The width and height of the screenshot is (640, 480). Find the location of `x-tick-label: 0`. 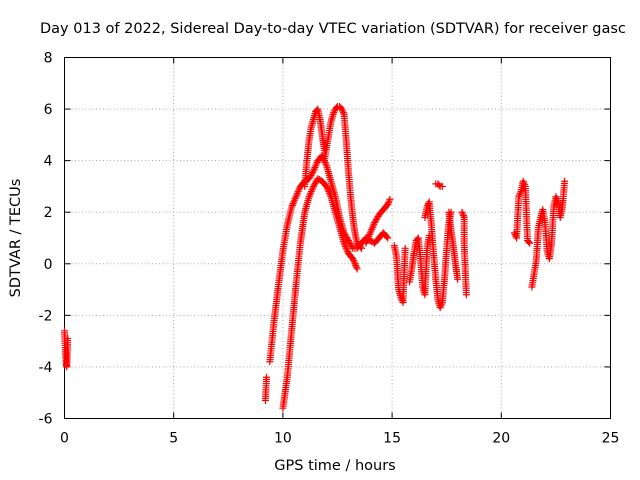

x-tick-label: 0 is located at coordinates (64, 439).